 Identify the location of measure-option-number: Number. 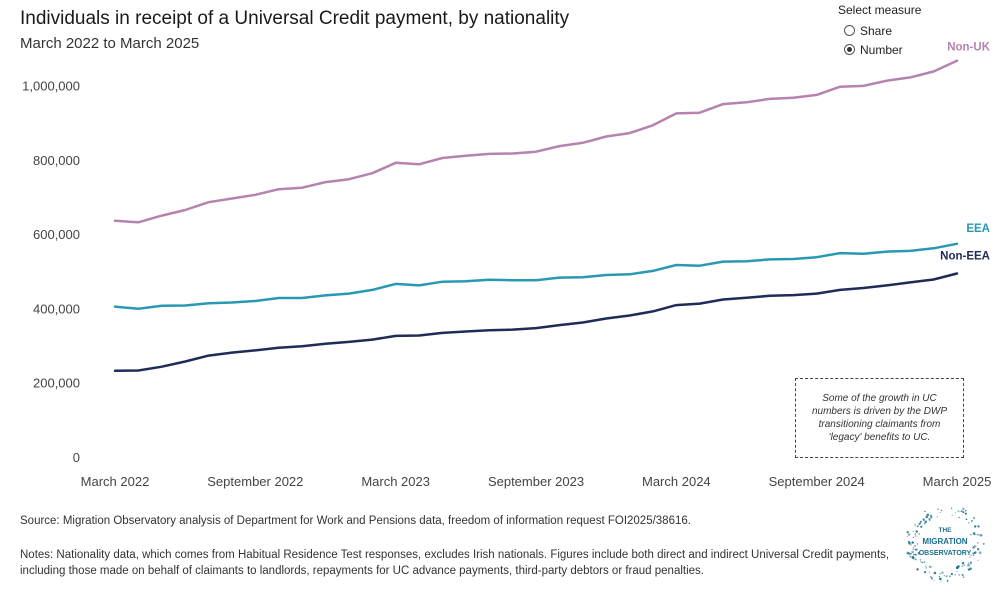
(879, 49).